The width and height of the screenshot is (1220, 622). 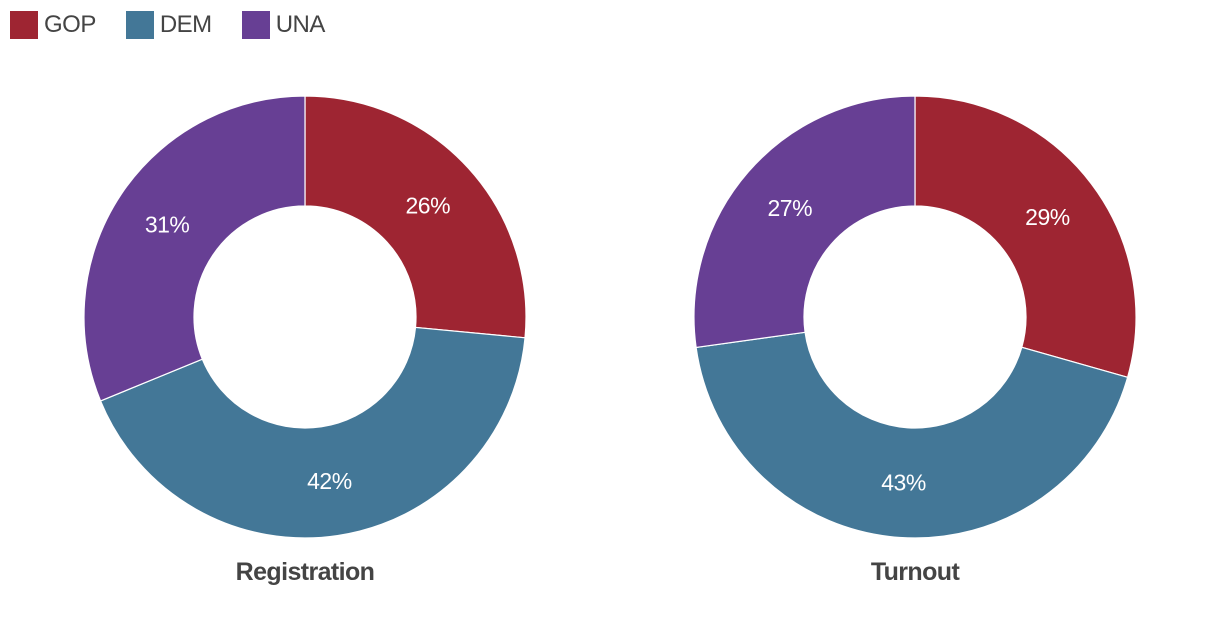 I want to click on slice-label-una: 27%, so click(x=790, y=208).